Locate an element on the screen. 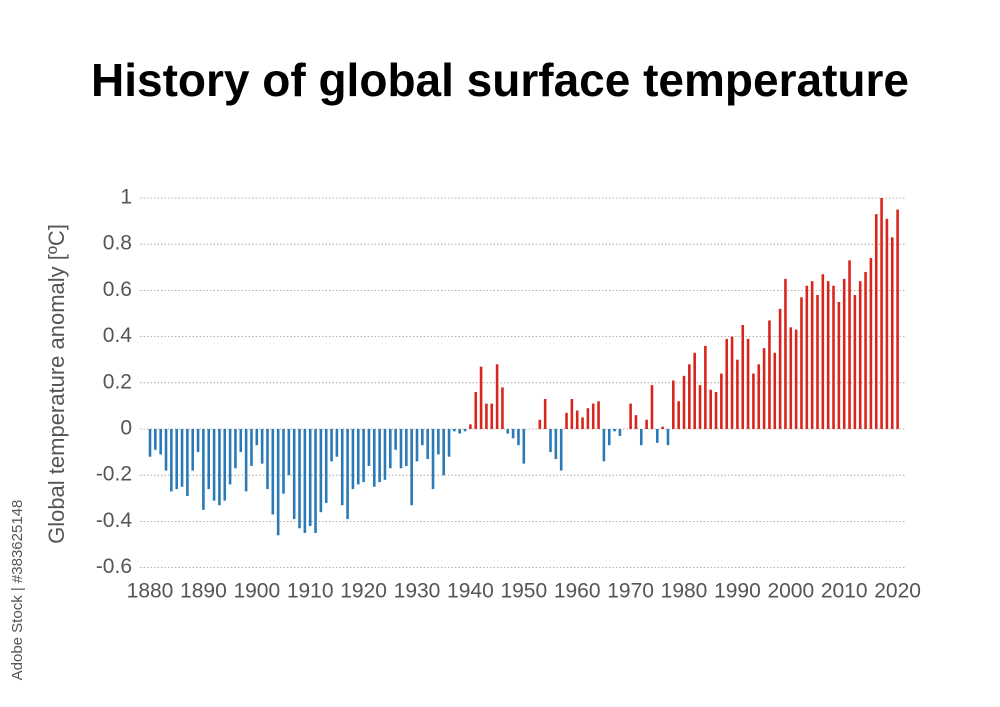 The width and height of the screenshot is (1000, 707). y-tick-label: 1 is located at coordinates (126, 197).